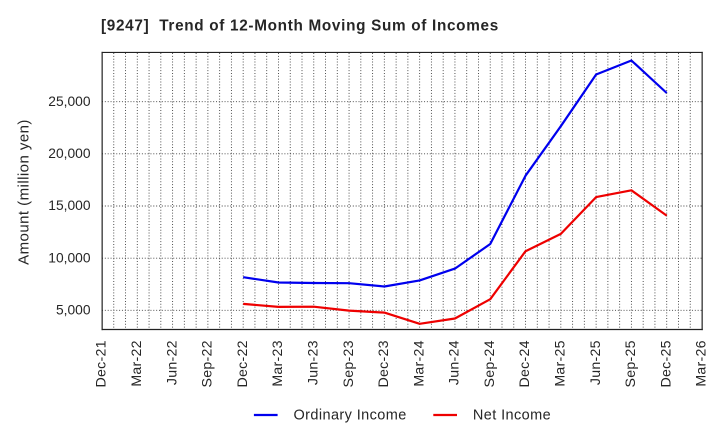 Image resolution: width=720 pixels, height=445 pixels. What do you see at coordinates (666, 363) in the screenshot?
I see `svg-text: Dec-25` at bounding box center [666, 363].